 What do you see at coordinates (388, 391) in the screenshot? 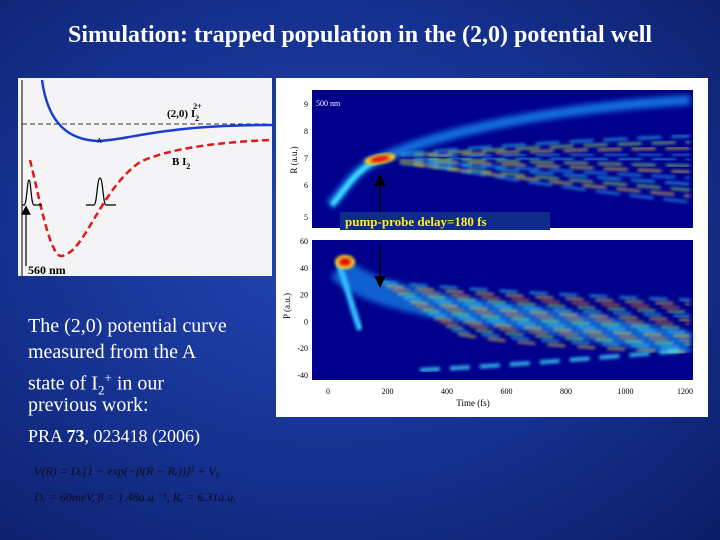
I see `x-tick: 200` at bounding box center [388, 391].